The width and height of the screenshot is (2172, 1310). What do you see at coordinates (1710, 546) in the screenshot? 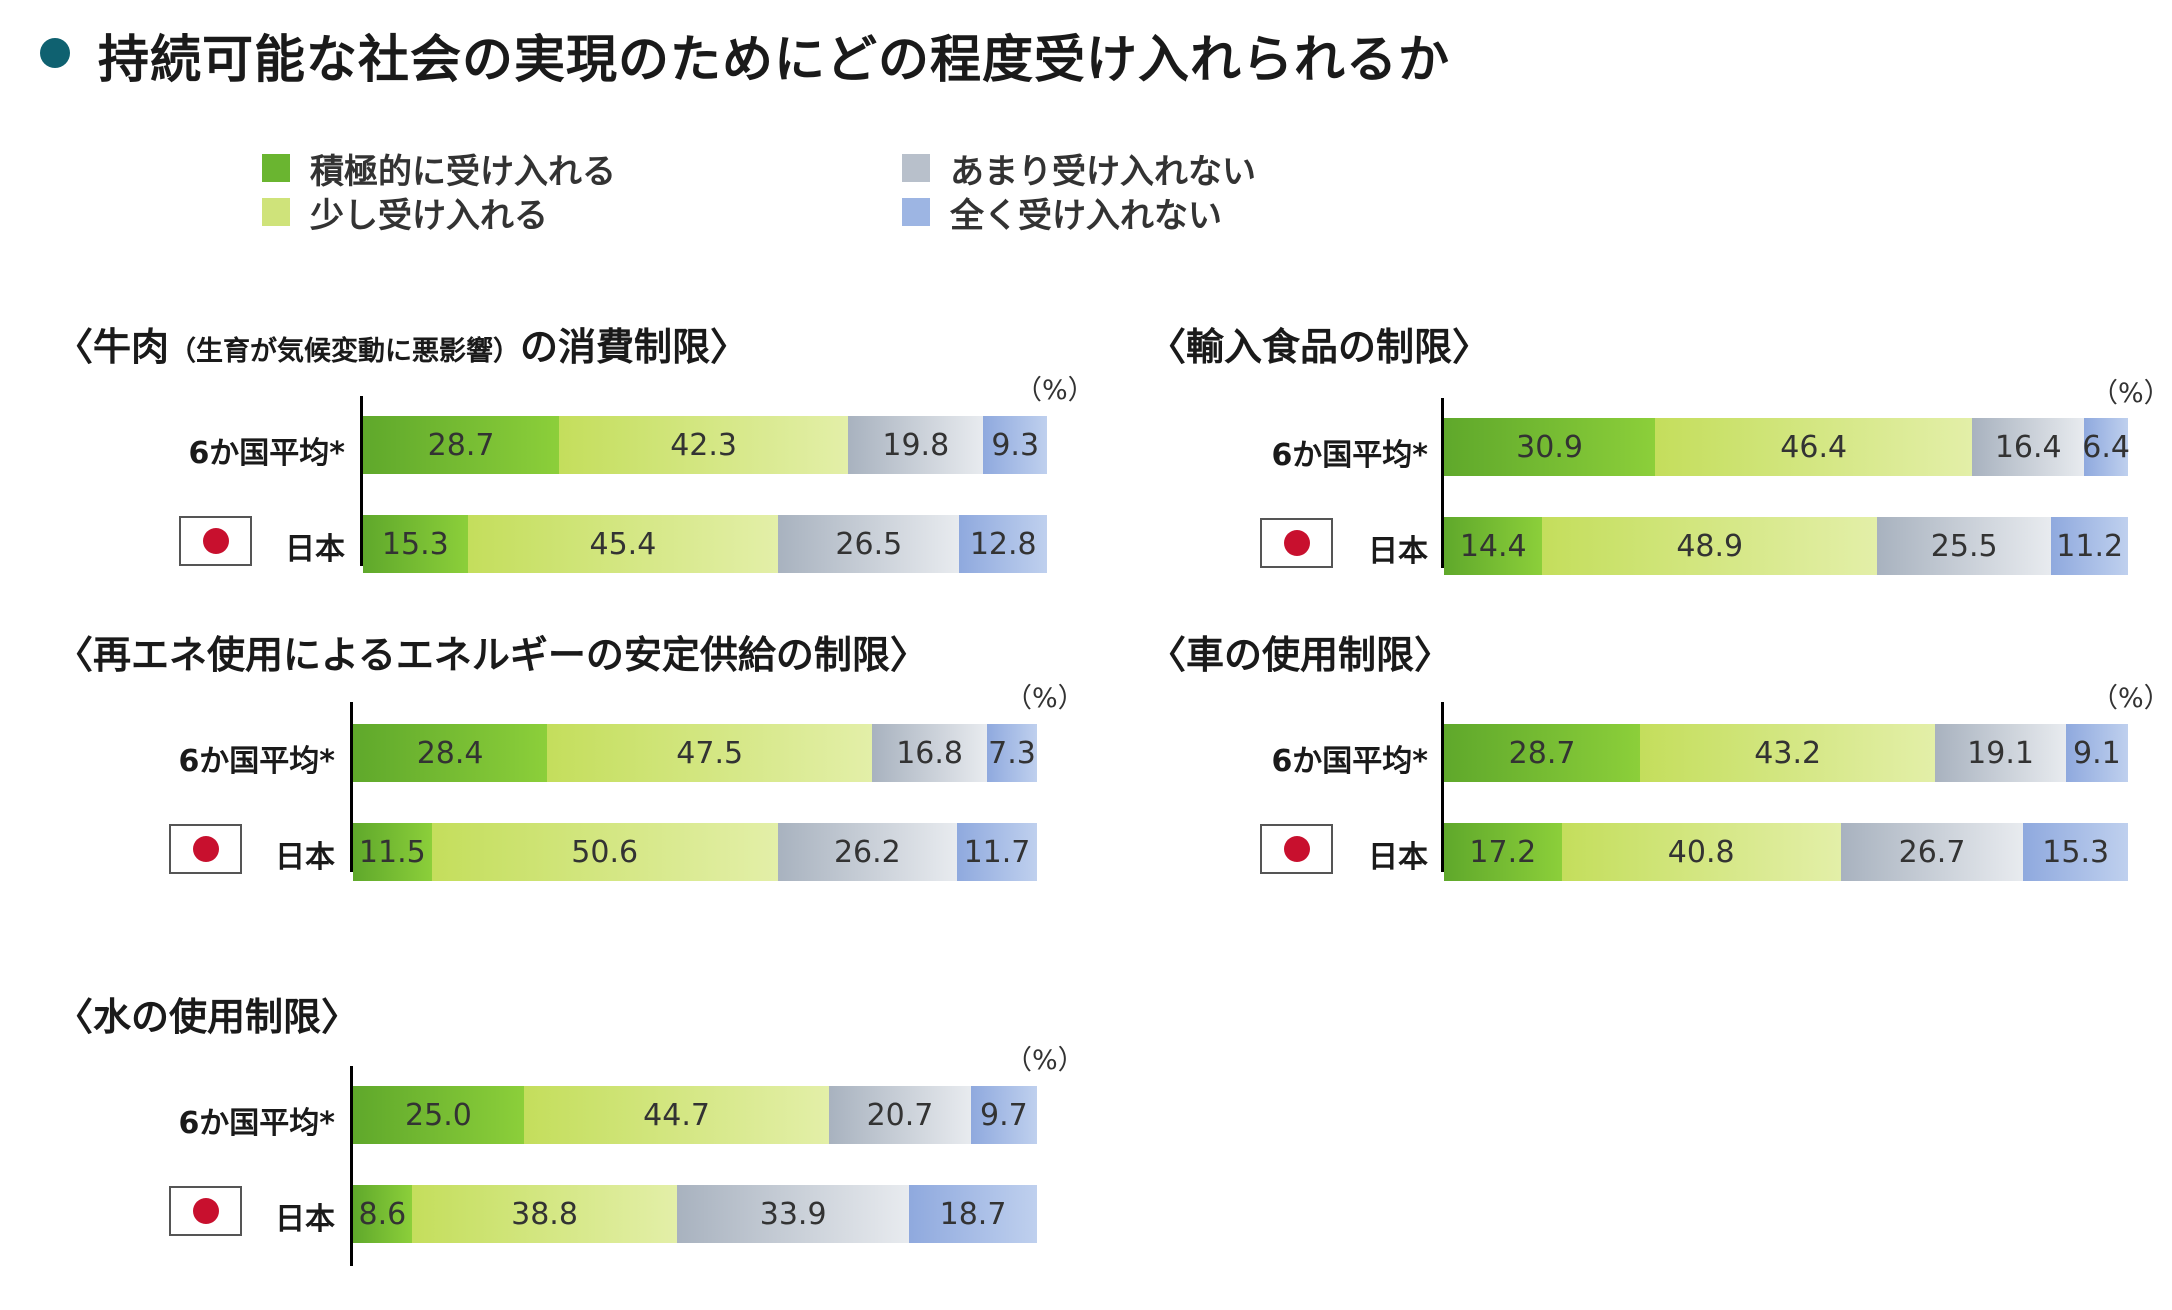
I see `data-label: 48.9` at bounding box center [1710, 546].